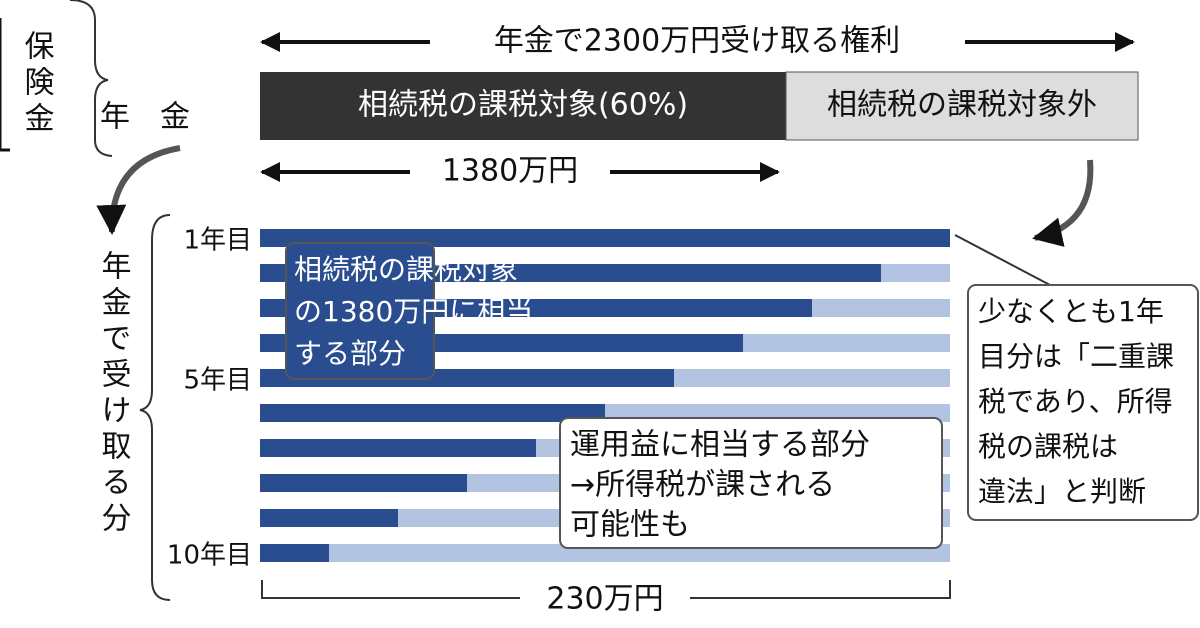 This screenshot has height=628, width=1200. I want to click on nontaxable-label: 相続税の課税対象外, so click(962, 105).